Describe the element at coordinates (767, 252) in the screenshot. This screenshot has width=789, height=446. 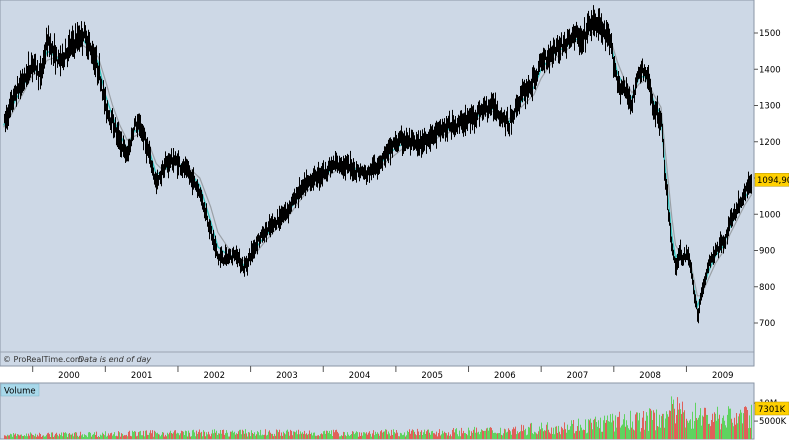
I see `y-tick-label: 900` at that location.